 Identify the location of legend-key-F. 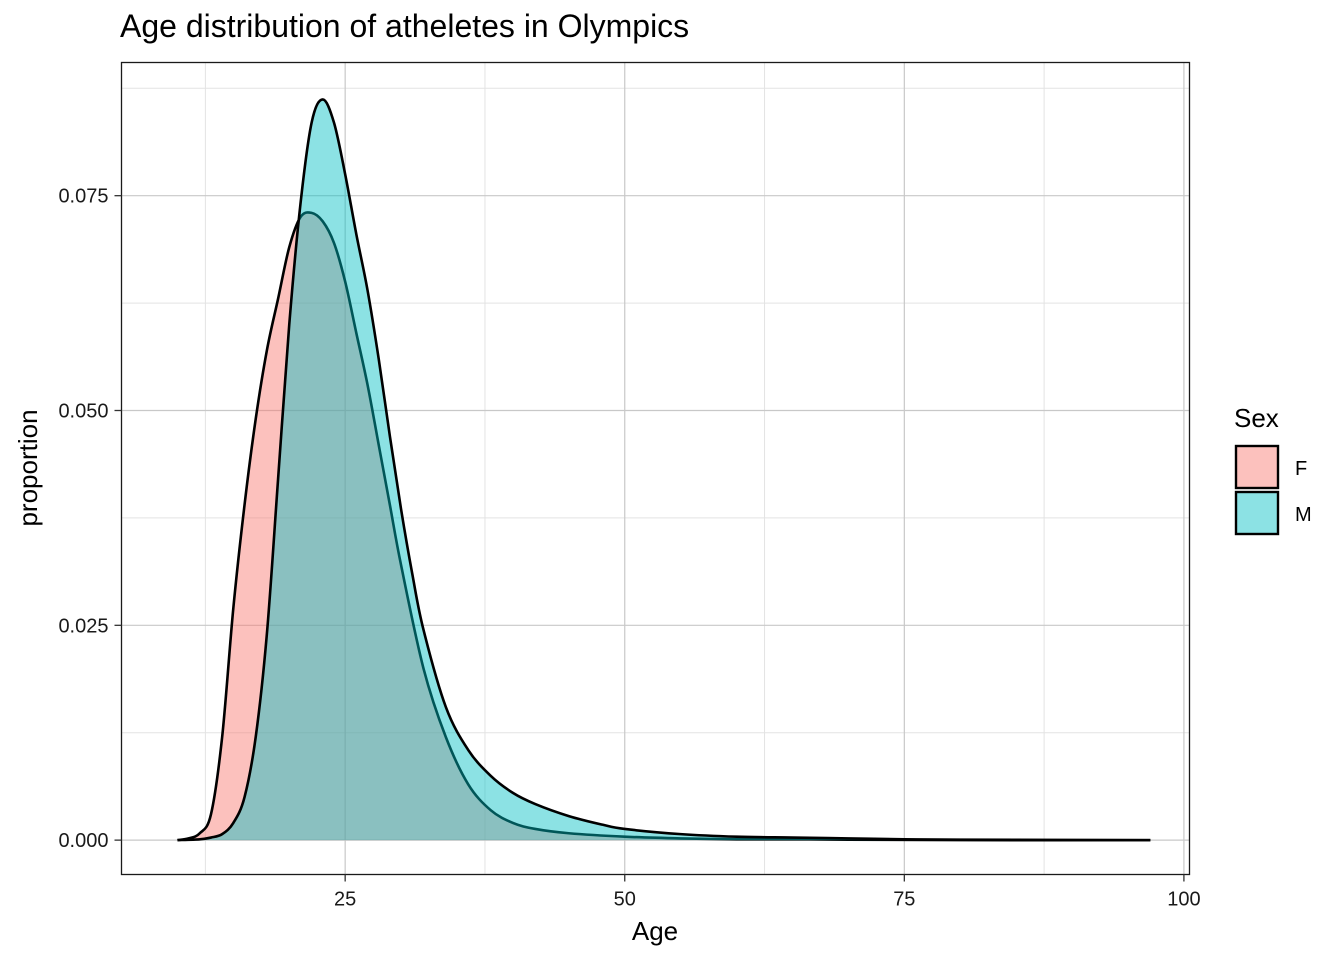
(1257, 467).